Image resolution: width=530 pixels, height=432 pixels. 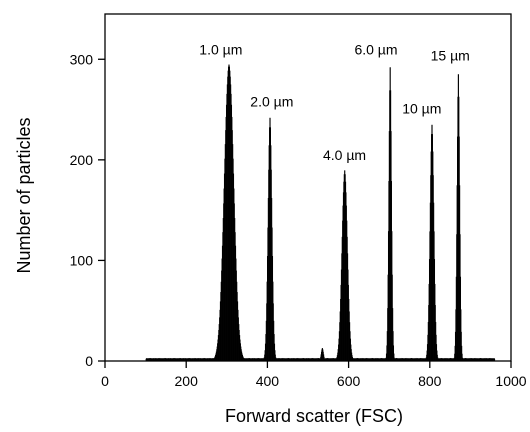 I want to click on x-tick-label: 1000, so click(x=510, y=381).